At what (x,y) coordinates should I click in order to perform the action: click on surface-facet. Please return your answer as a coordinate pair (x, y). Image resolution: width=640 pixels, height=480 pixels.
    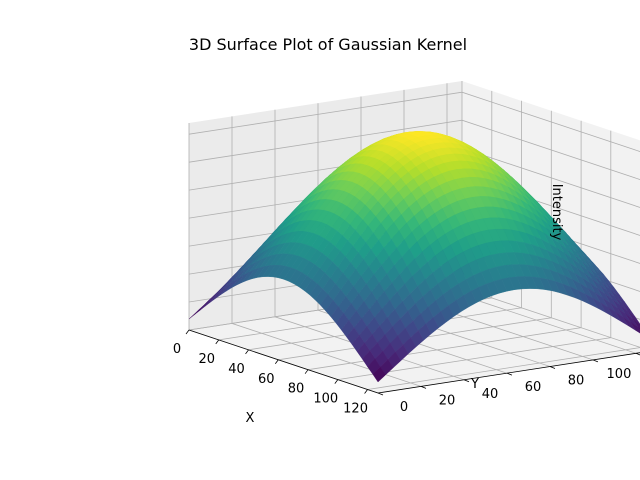
    Looking at the image, I should click on (379, 374).